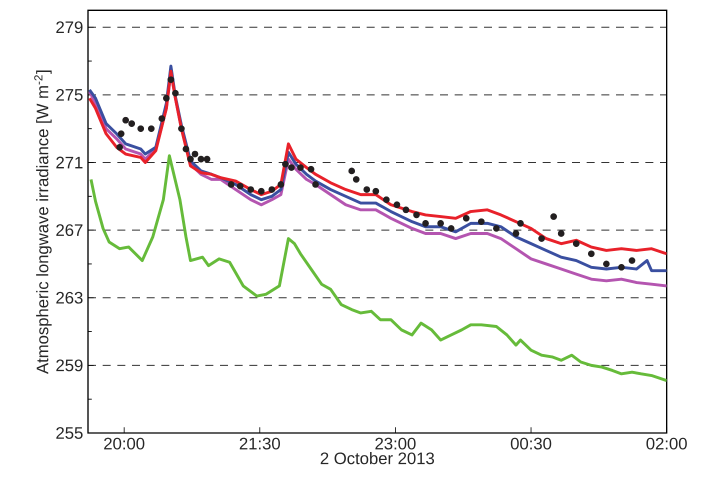 This screenshot has width=704, height=483. Describe the element at coordinates (377, 458) in the screenshot. I see `x-axis-title: 2 October 2013` at that location.